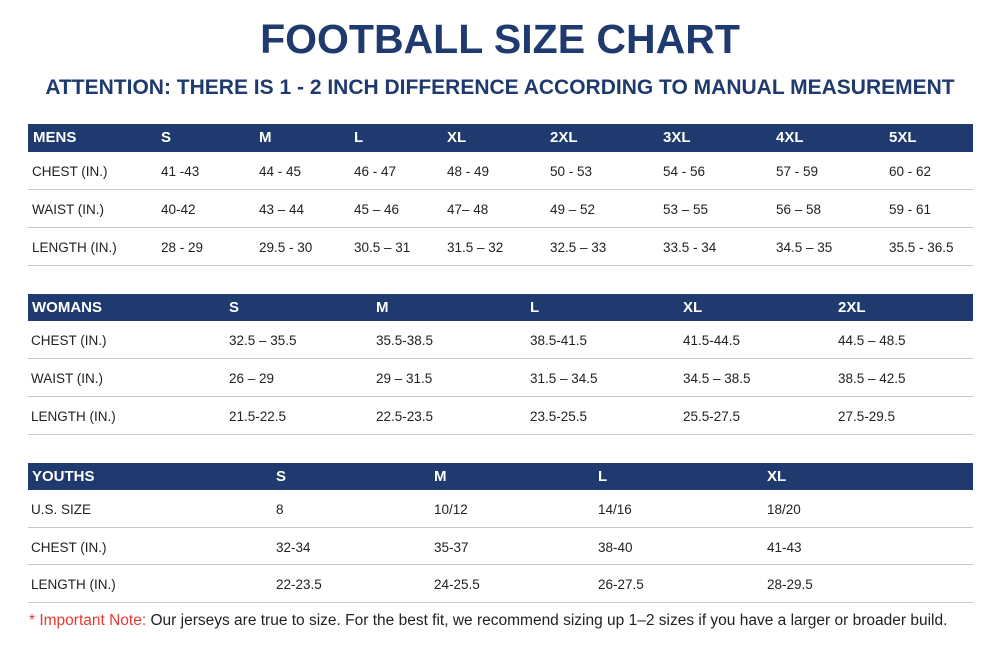  I want to click on header-cell: 4XL, so click(790, 137).